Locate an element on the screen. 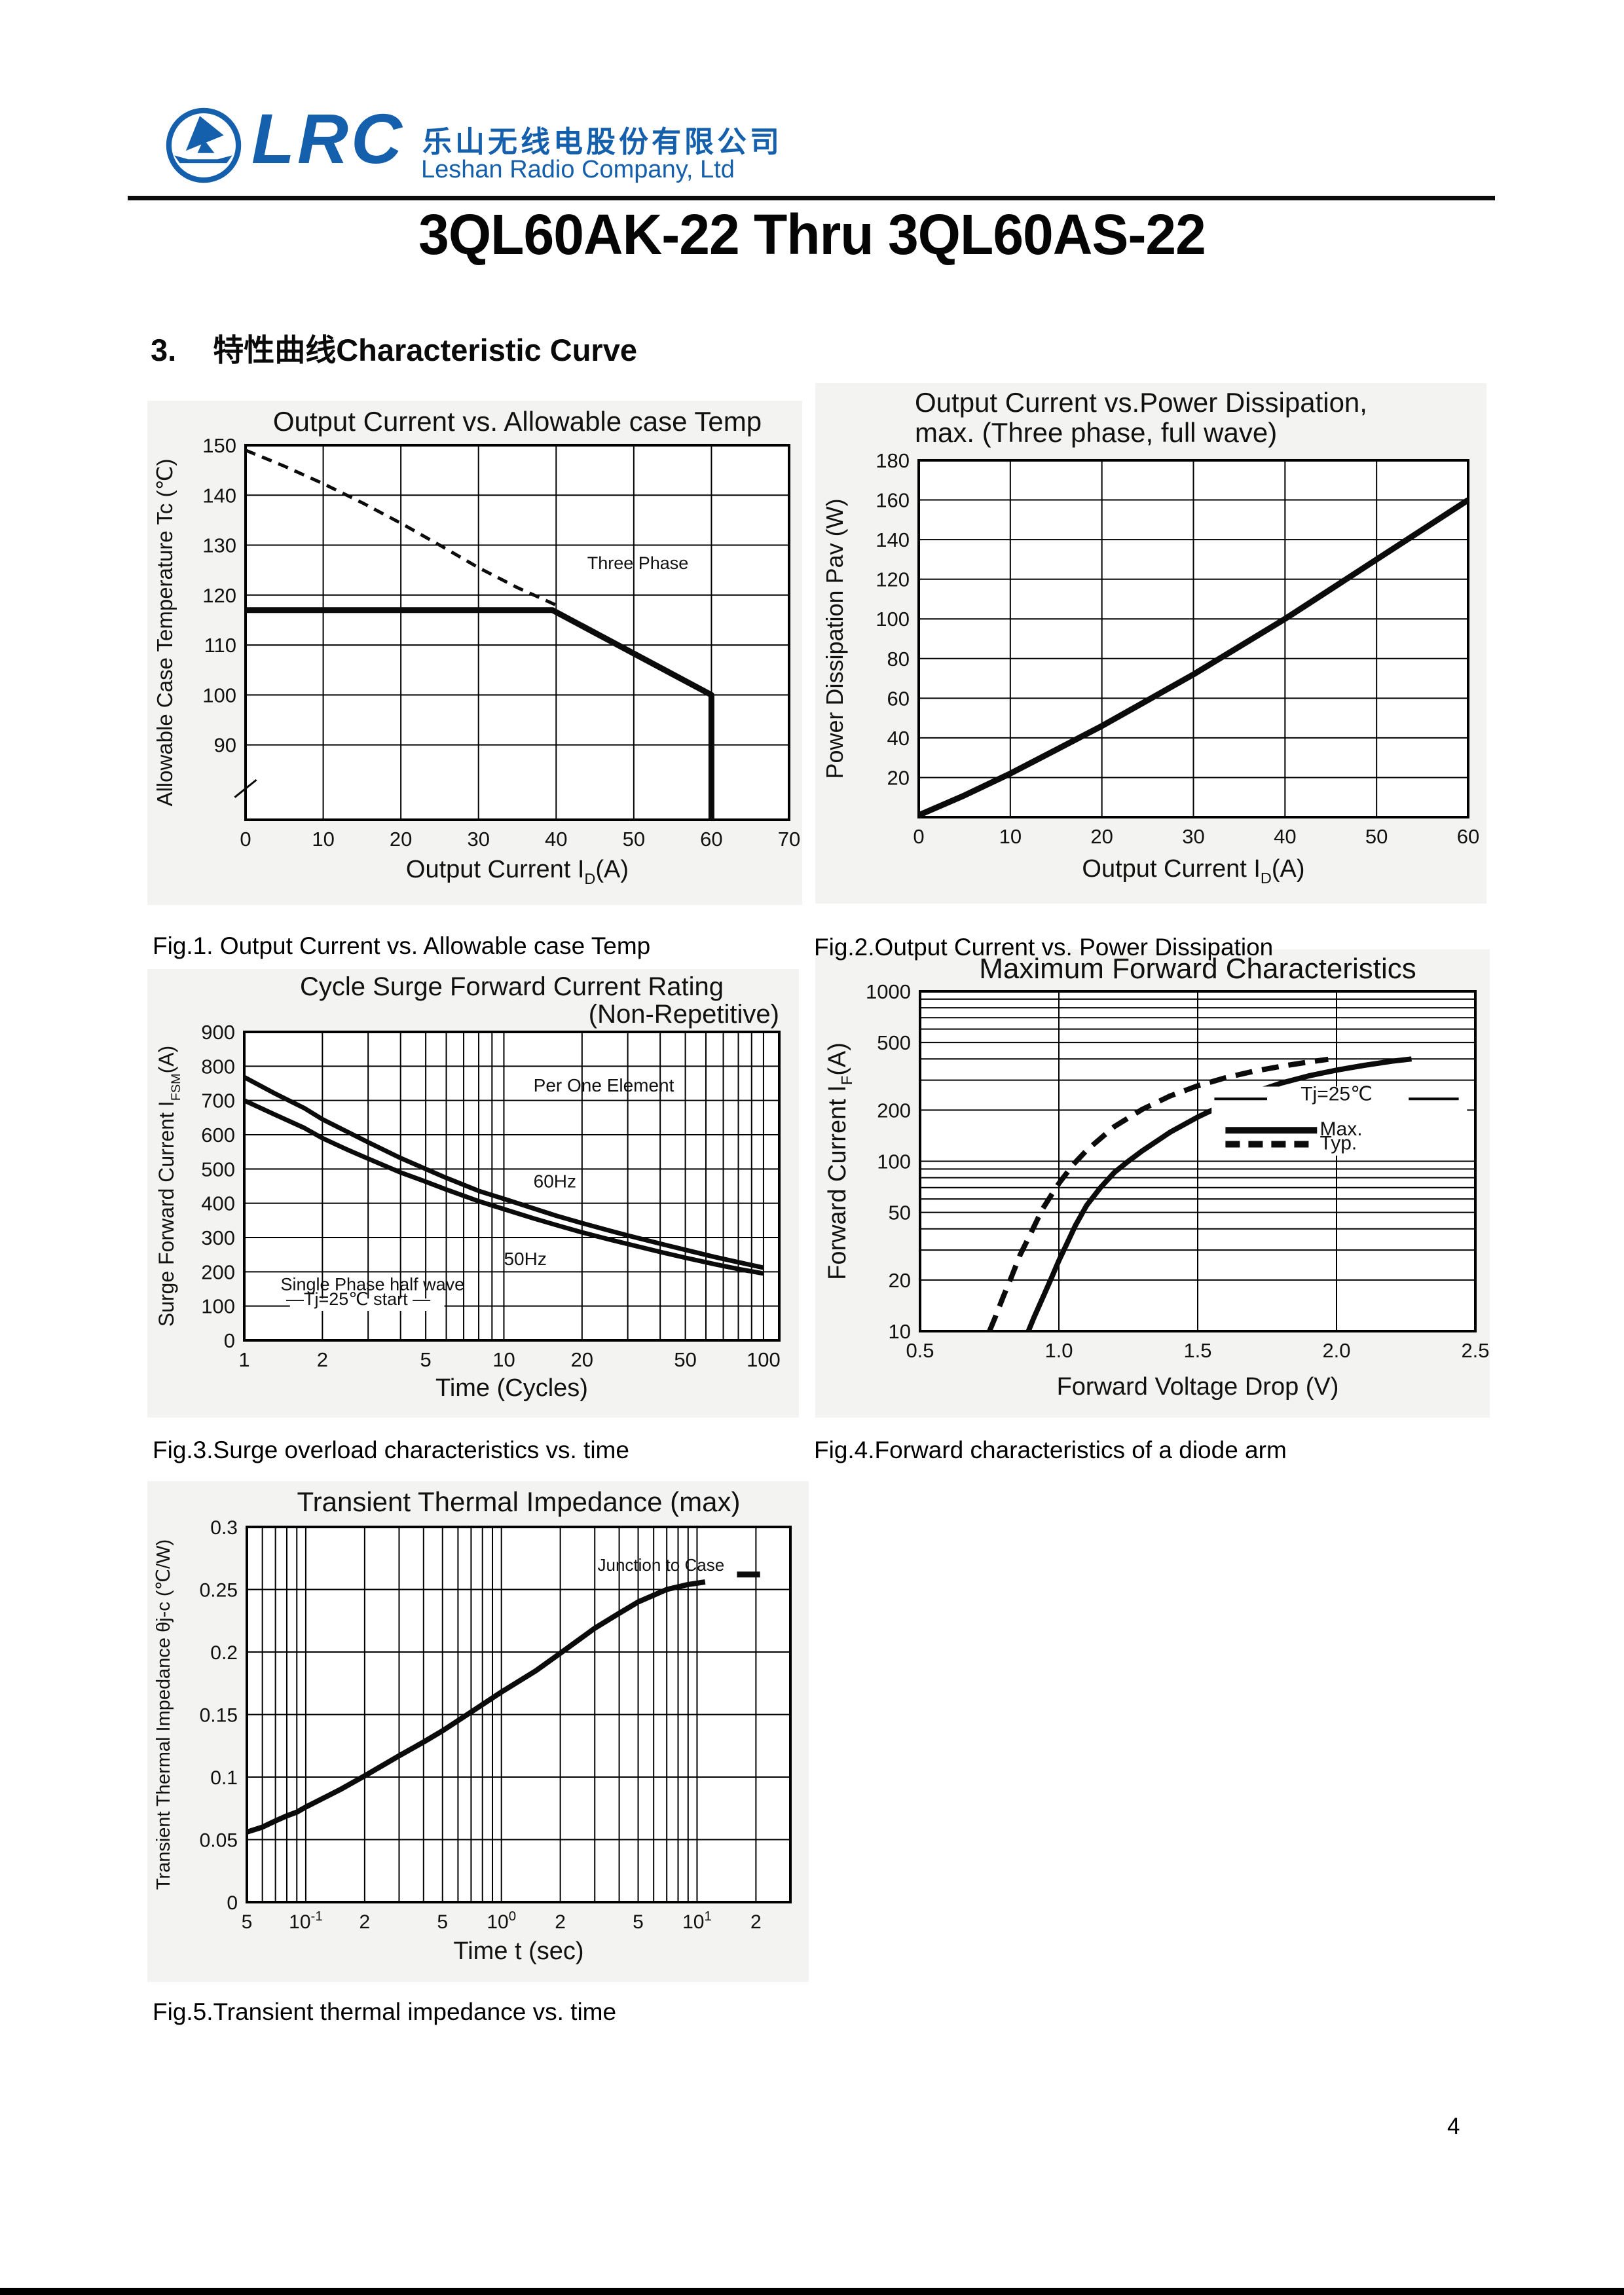 This screenshot has height=2295, width=1624. svg-text:Output Current vs.Power Dissip: Output Current vs.Power Dissipation, is located at coordinates (1141, 402).